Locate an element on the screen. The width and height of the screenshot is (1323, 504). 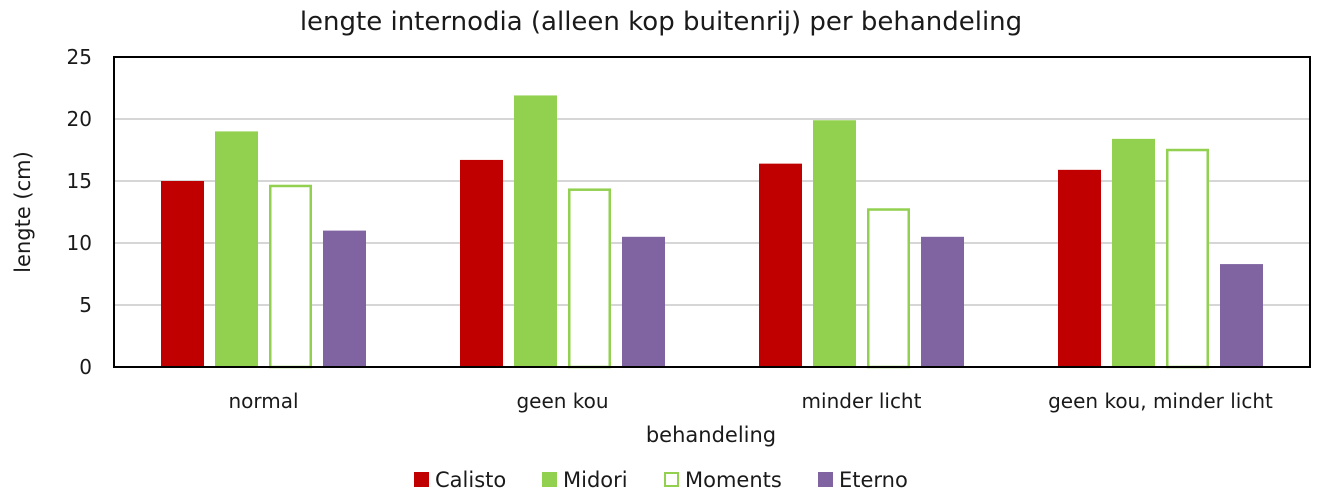
legend-swatch-calisto is located at coordinates (421, 479).